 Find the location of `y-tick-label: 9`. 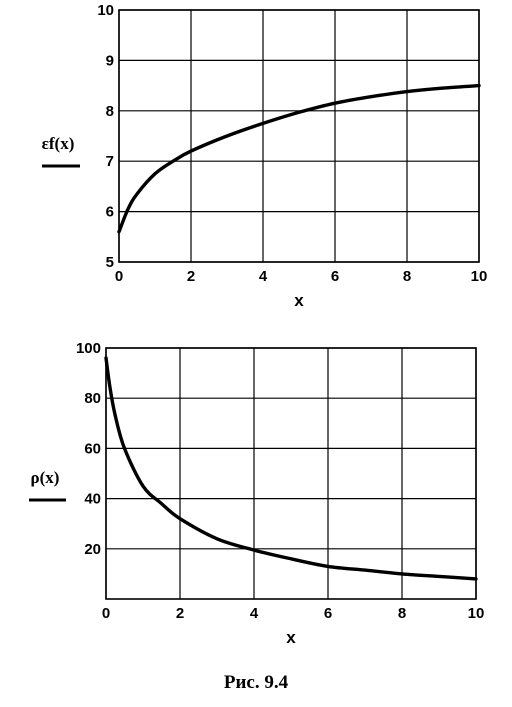

y-tick-label: 9 is located at coordinates (110, 60).